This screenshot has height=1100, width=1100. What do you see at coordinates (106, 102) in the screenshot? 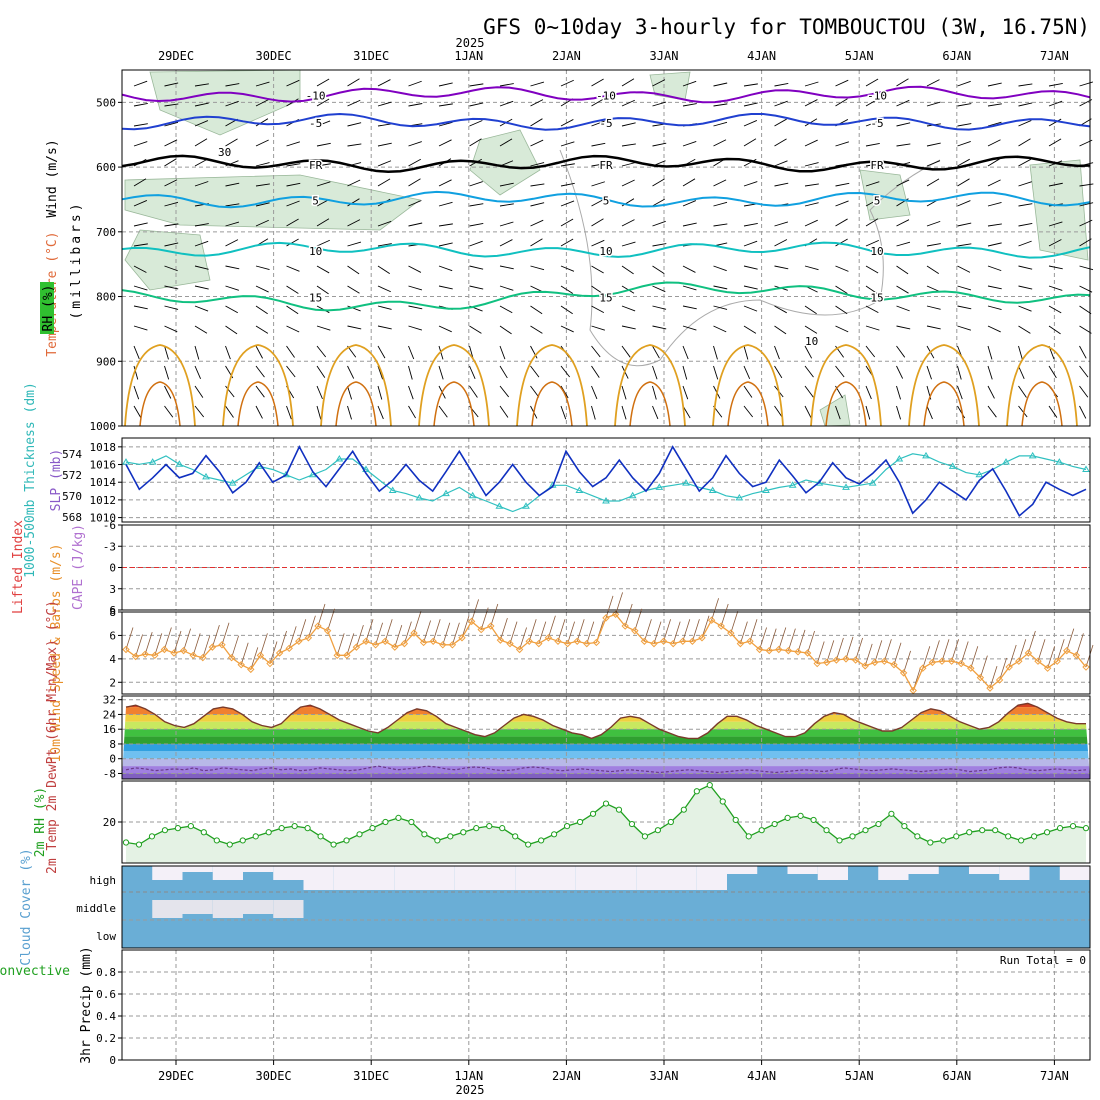
I see `tick-label: 500` at bounding box center [106, 102].